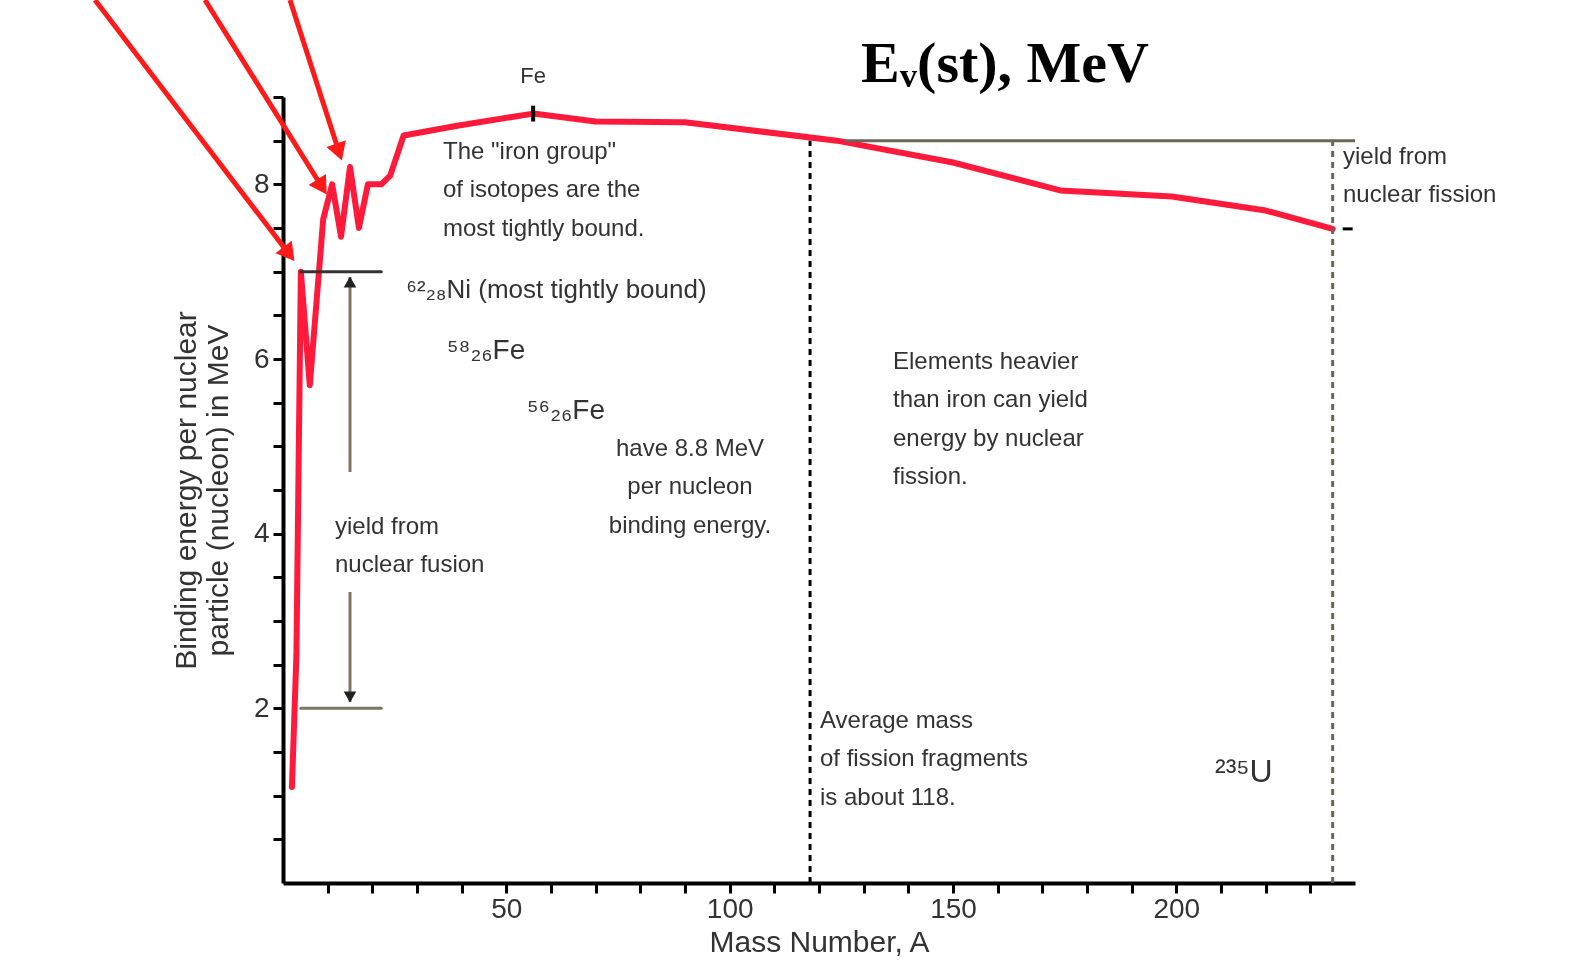 This screenshot has height=971, width=1577. I want to click on y-tick-label: 2, so click(261, 707).